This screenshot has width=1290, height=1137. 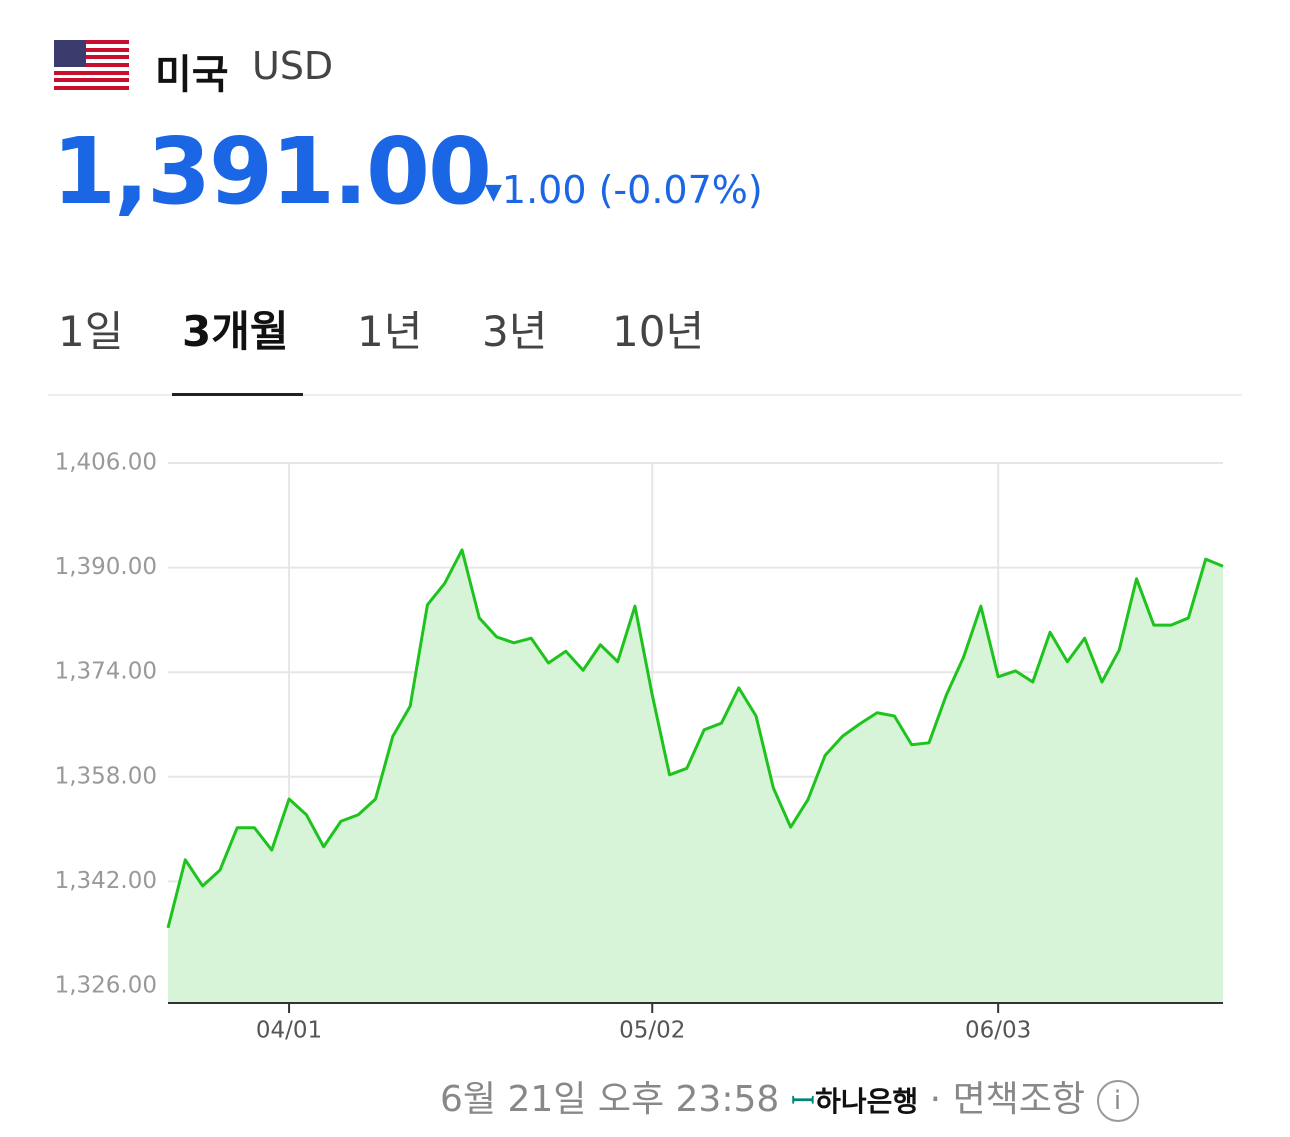 I want to click on tab: 10년, so click(x=658, y=331).